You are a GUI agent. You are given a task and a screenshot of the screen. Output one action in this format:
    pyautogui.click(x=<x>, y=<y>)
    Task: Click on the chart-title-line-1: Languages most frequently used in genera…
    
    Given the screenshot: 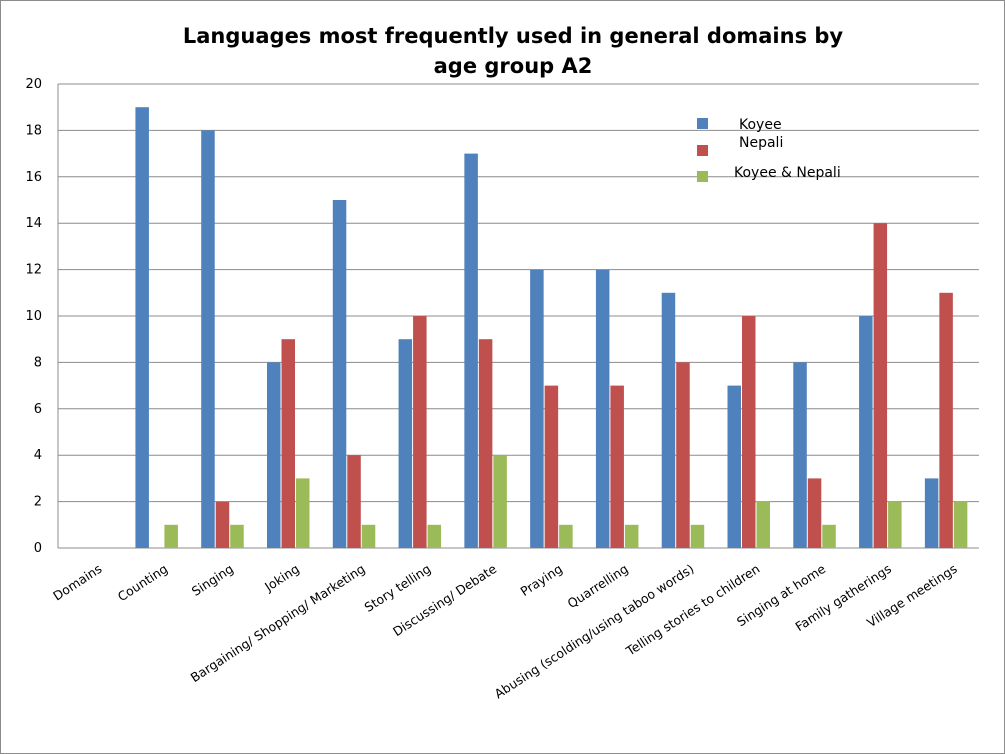 What is the action you would take?
    pyautogui.click(x=513, y=36)
    